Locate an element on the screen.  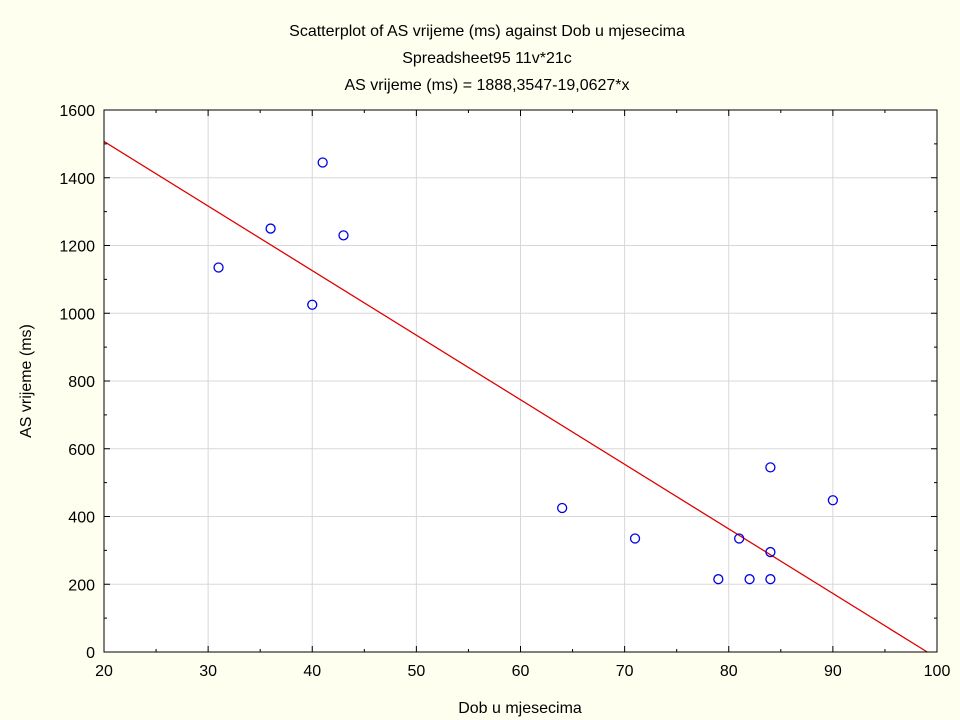
y-tick-label: 200 is located at coordinates (81, 585).